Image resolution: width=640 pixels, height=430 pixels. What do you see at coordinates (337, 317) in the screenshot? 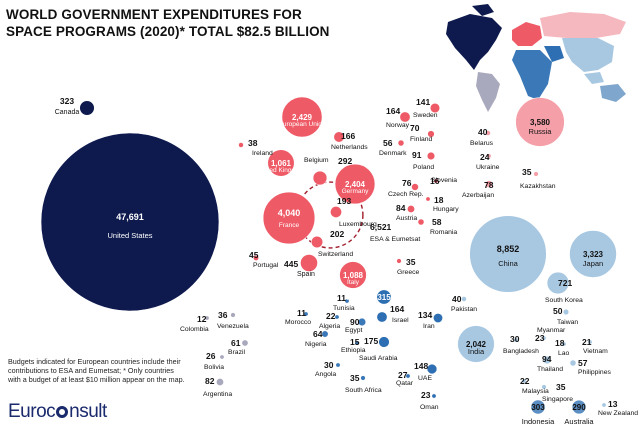
I see `bubble-algeria` at bounding box center [337, 317].